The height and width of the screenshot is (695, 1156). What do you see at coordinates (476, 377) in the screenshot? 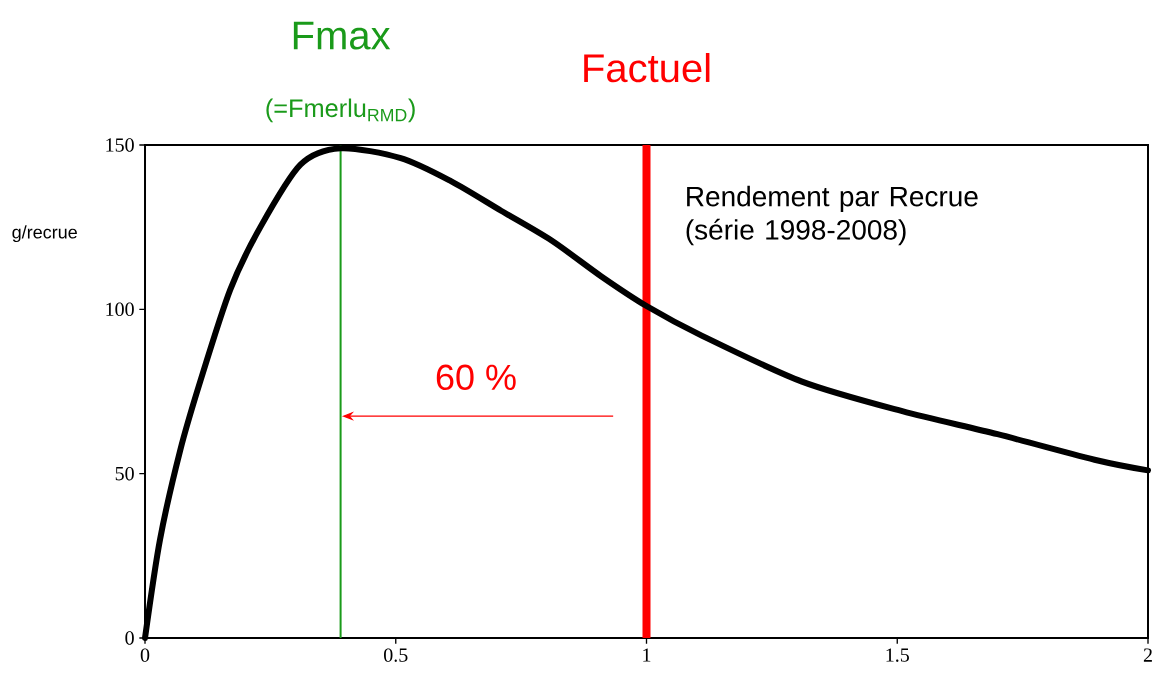
I see `annotation: 60 %` at bounding box center [476, 377].